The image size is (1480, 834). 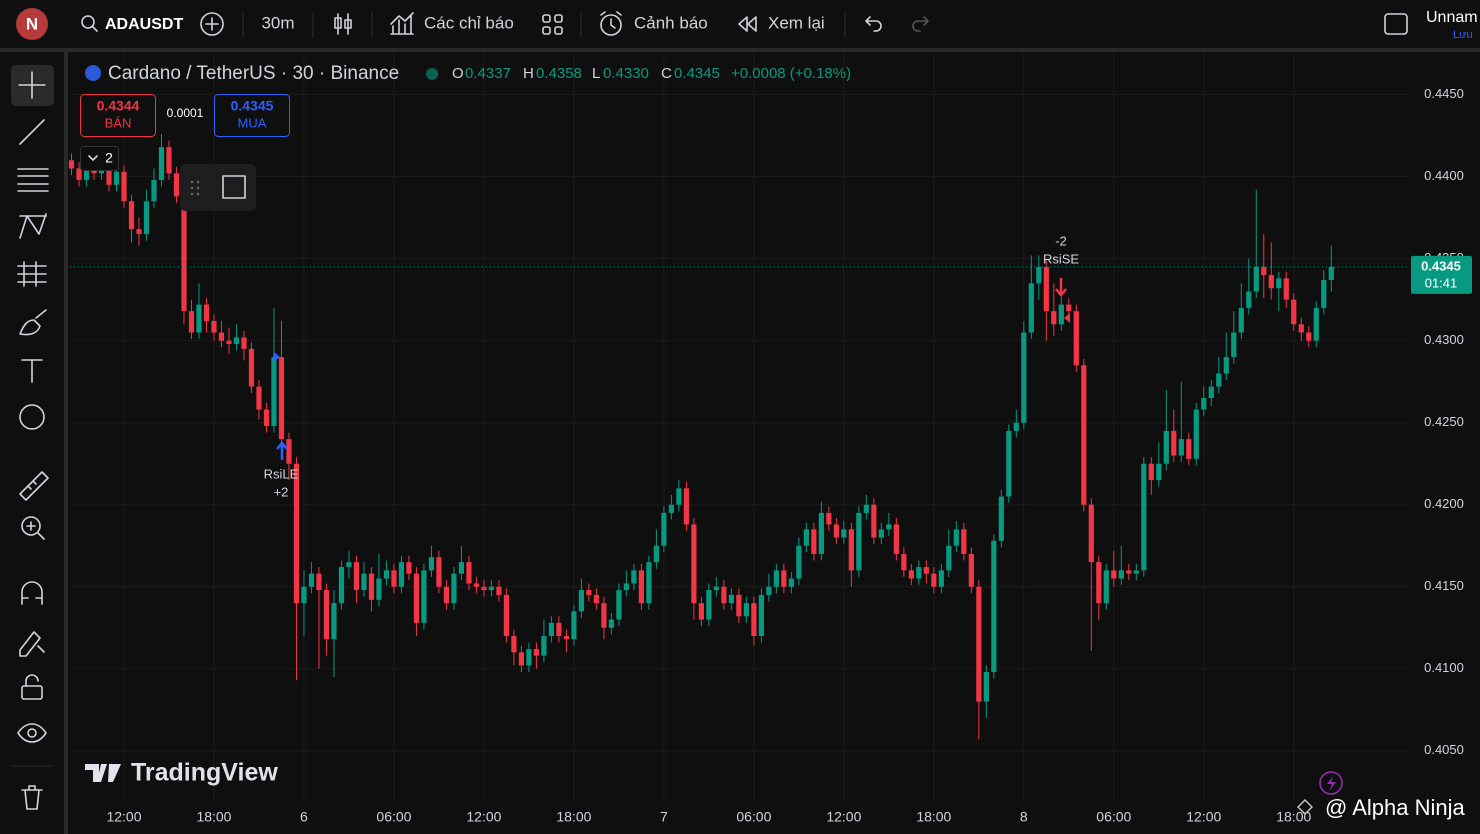 I want to click on zoom-icon, so click(x=35, y=530).